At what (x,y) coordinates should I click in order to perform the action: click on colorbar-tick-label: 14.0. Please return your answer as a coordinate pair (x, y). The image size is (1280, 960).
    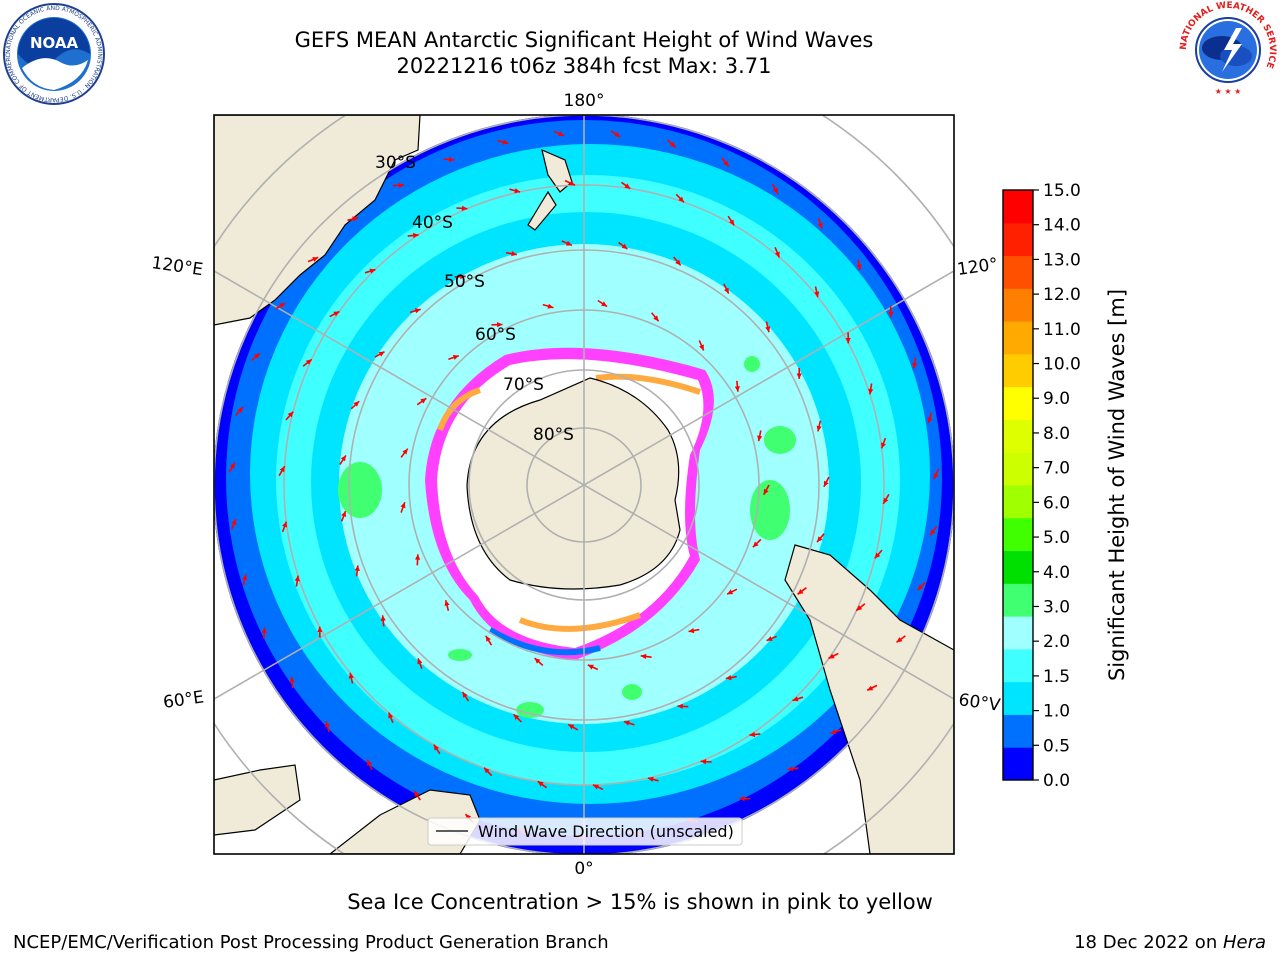
    Looking at the image, I should click on (1062, 226).